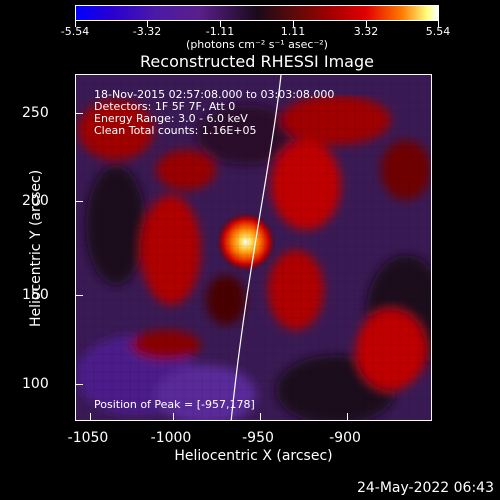 The image size is (500, 500). What do you see at coordinates (174, 404) in the screenshot?
I see `peak-position: Position of Peak = [-957,178]` at bounding box center [174, 404].